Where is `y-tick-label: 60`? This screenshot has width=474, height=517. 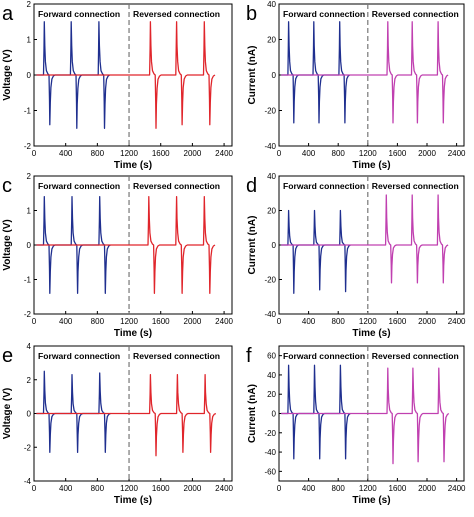
y-tick-label: 60 is located at coordinates (271, 356).